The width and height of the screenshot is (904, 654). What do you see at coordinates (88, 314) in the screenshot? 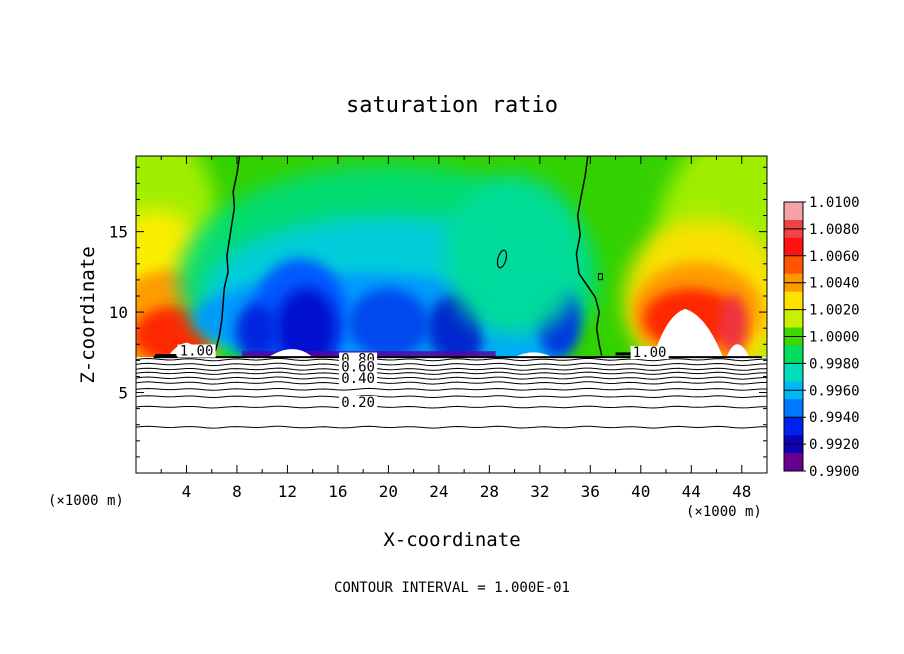
I see `y-axis-label: Z-coordinate` at bounding box center [88, 314].